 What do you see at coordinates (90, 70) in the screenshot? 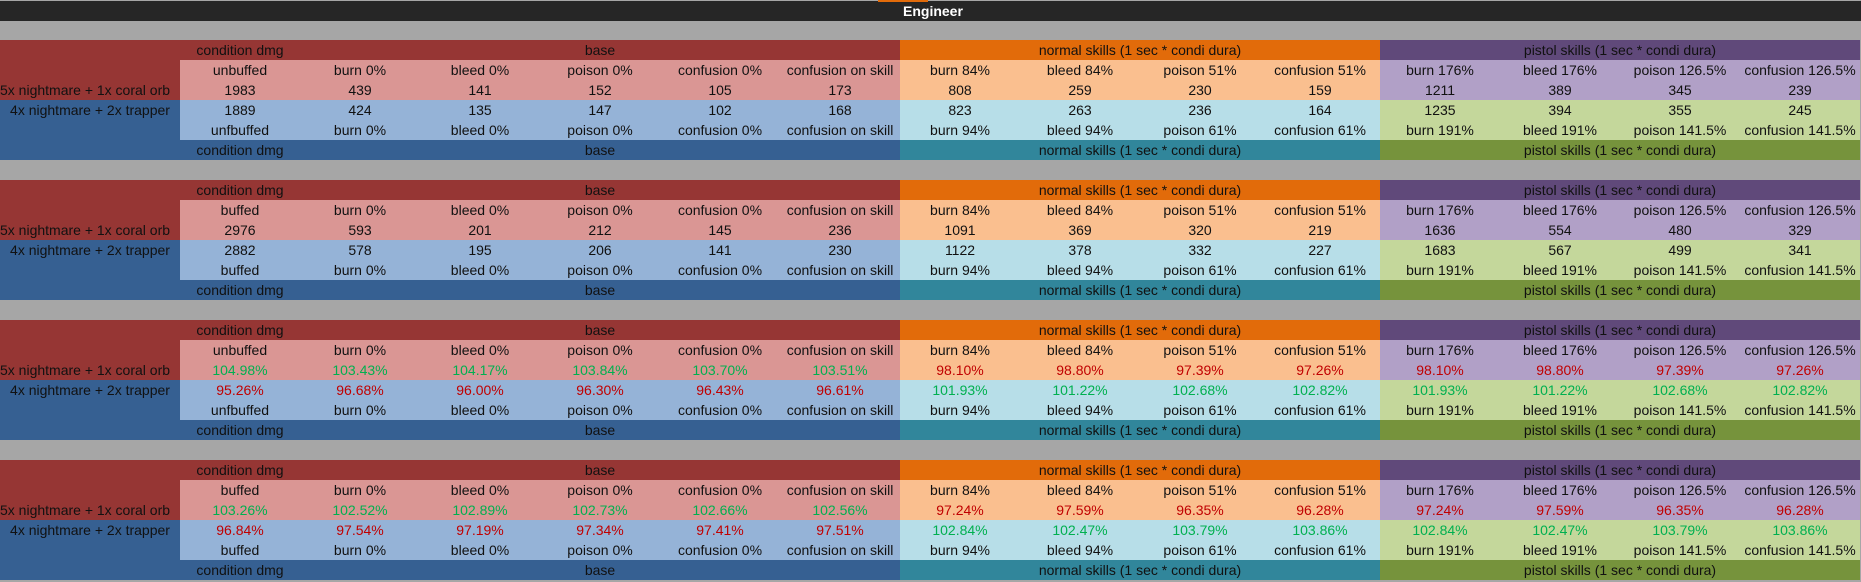
I see `row-label-cell` at bounding box center [90, 70].